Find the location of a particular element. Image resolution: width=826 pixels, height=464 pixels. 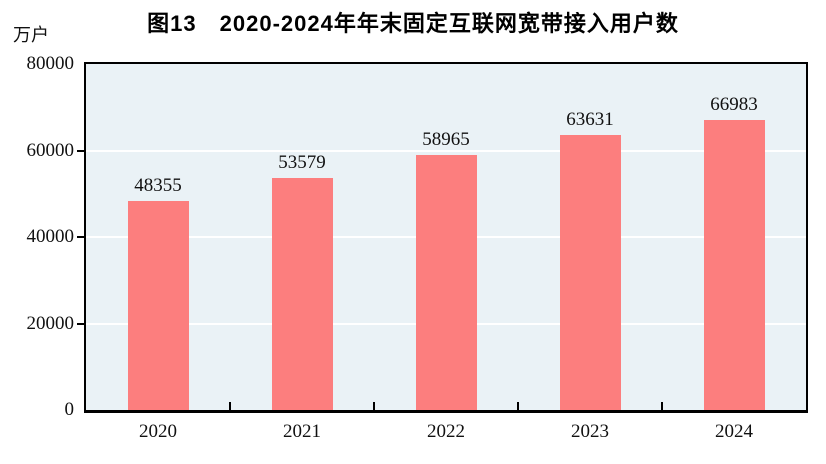

x-axis-tick-label: 2024 is located at coordinates (734, 431).